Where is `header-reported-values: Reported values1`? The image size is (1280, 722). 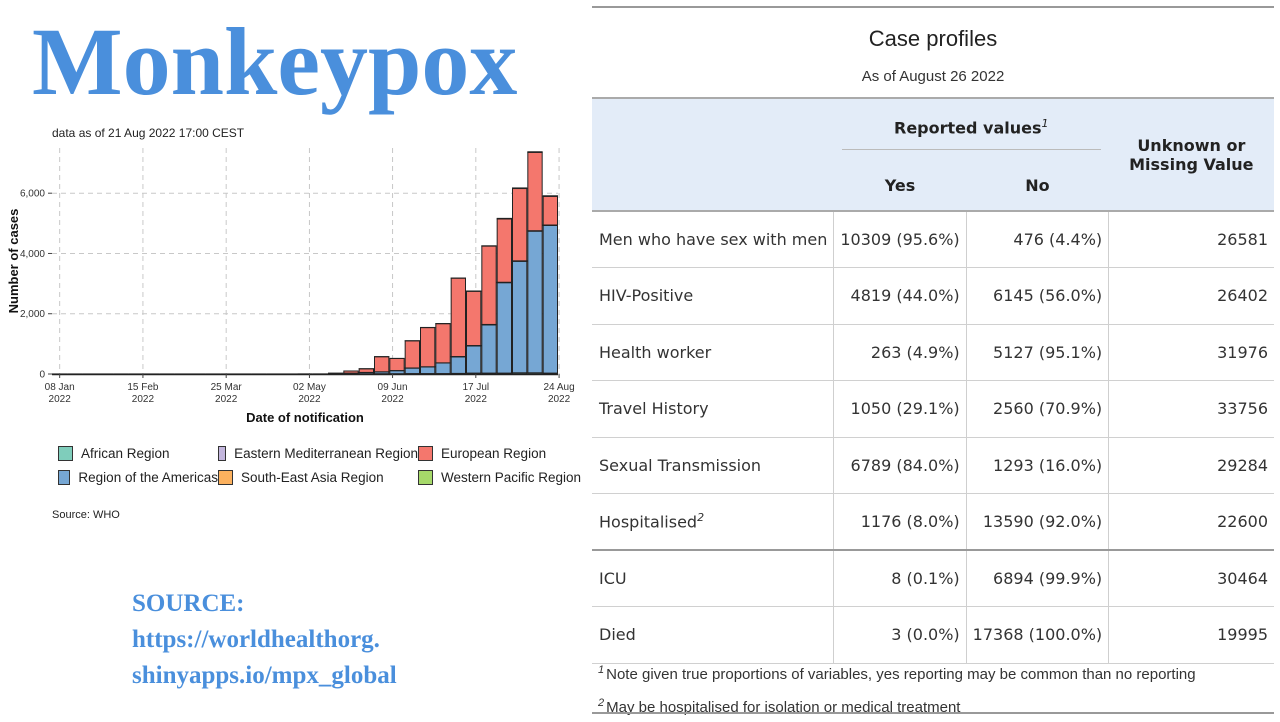 header-reported-values: Reported values1 is located at coordinates (971, 129).